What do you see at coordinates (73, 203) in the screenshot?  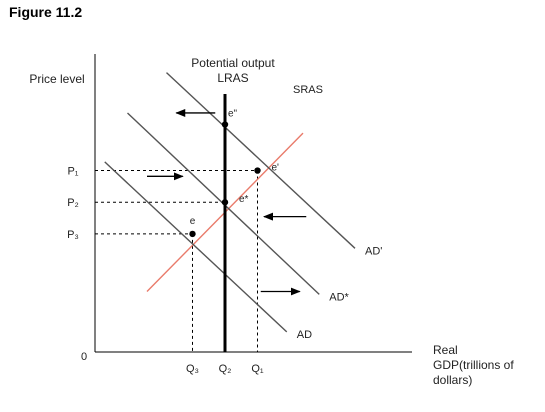 I see `y-tick-label-2: P₂` at bounding box center [73, 203].